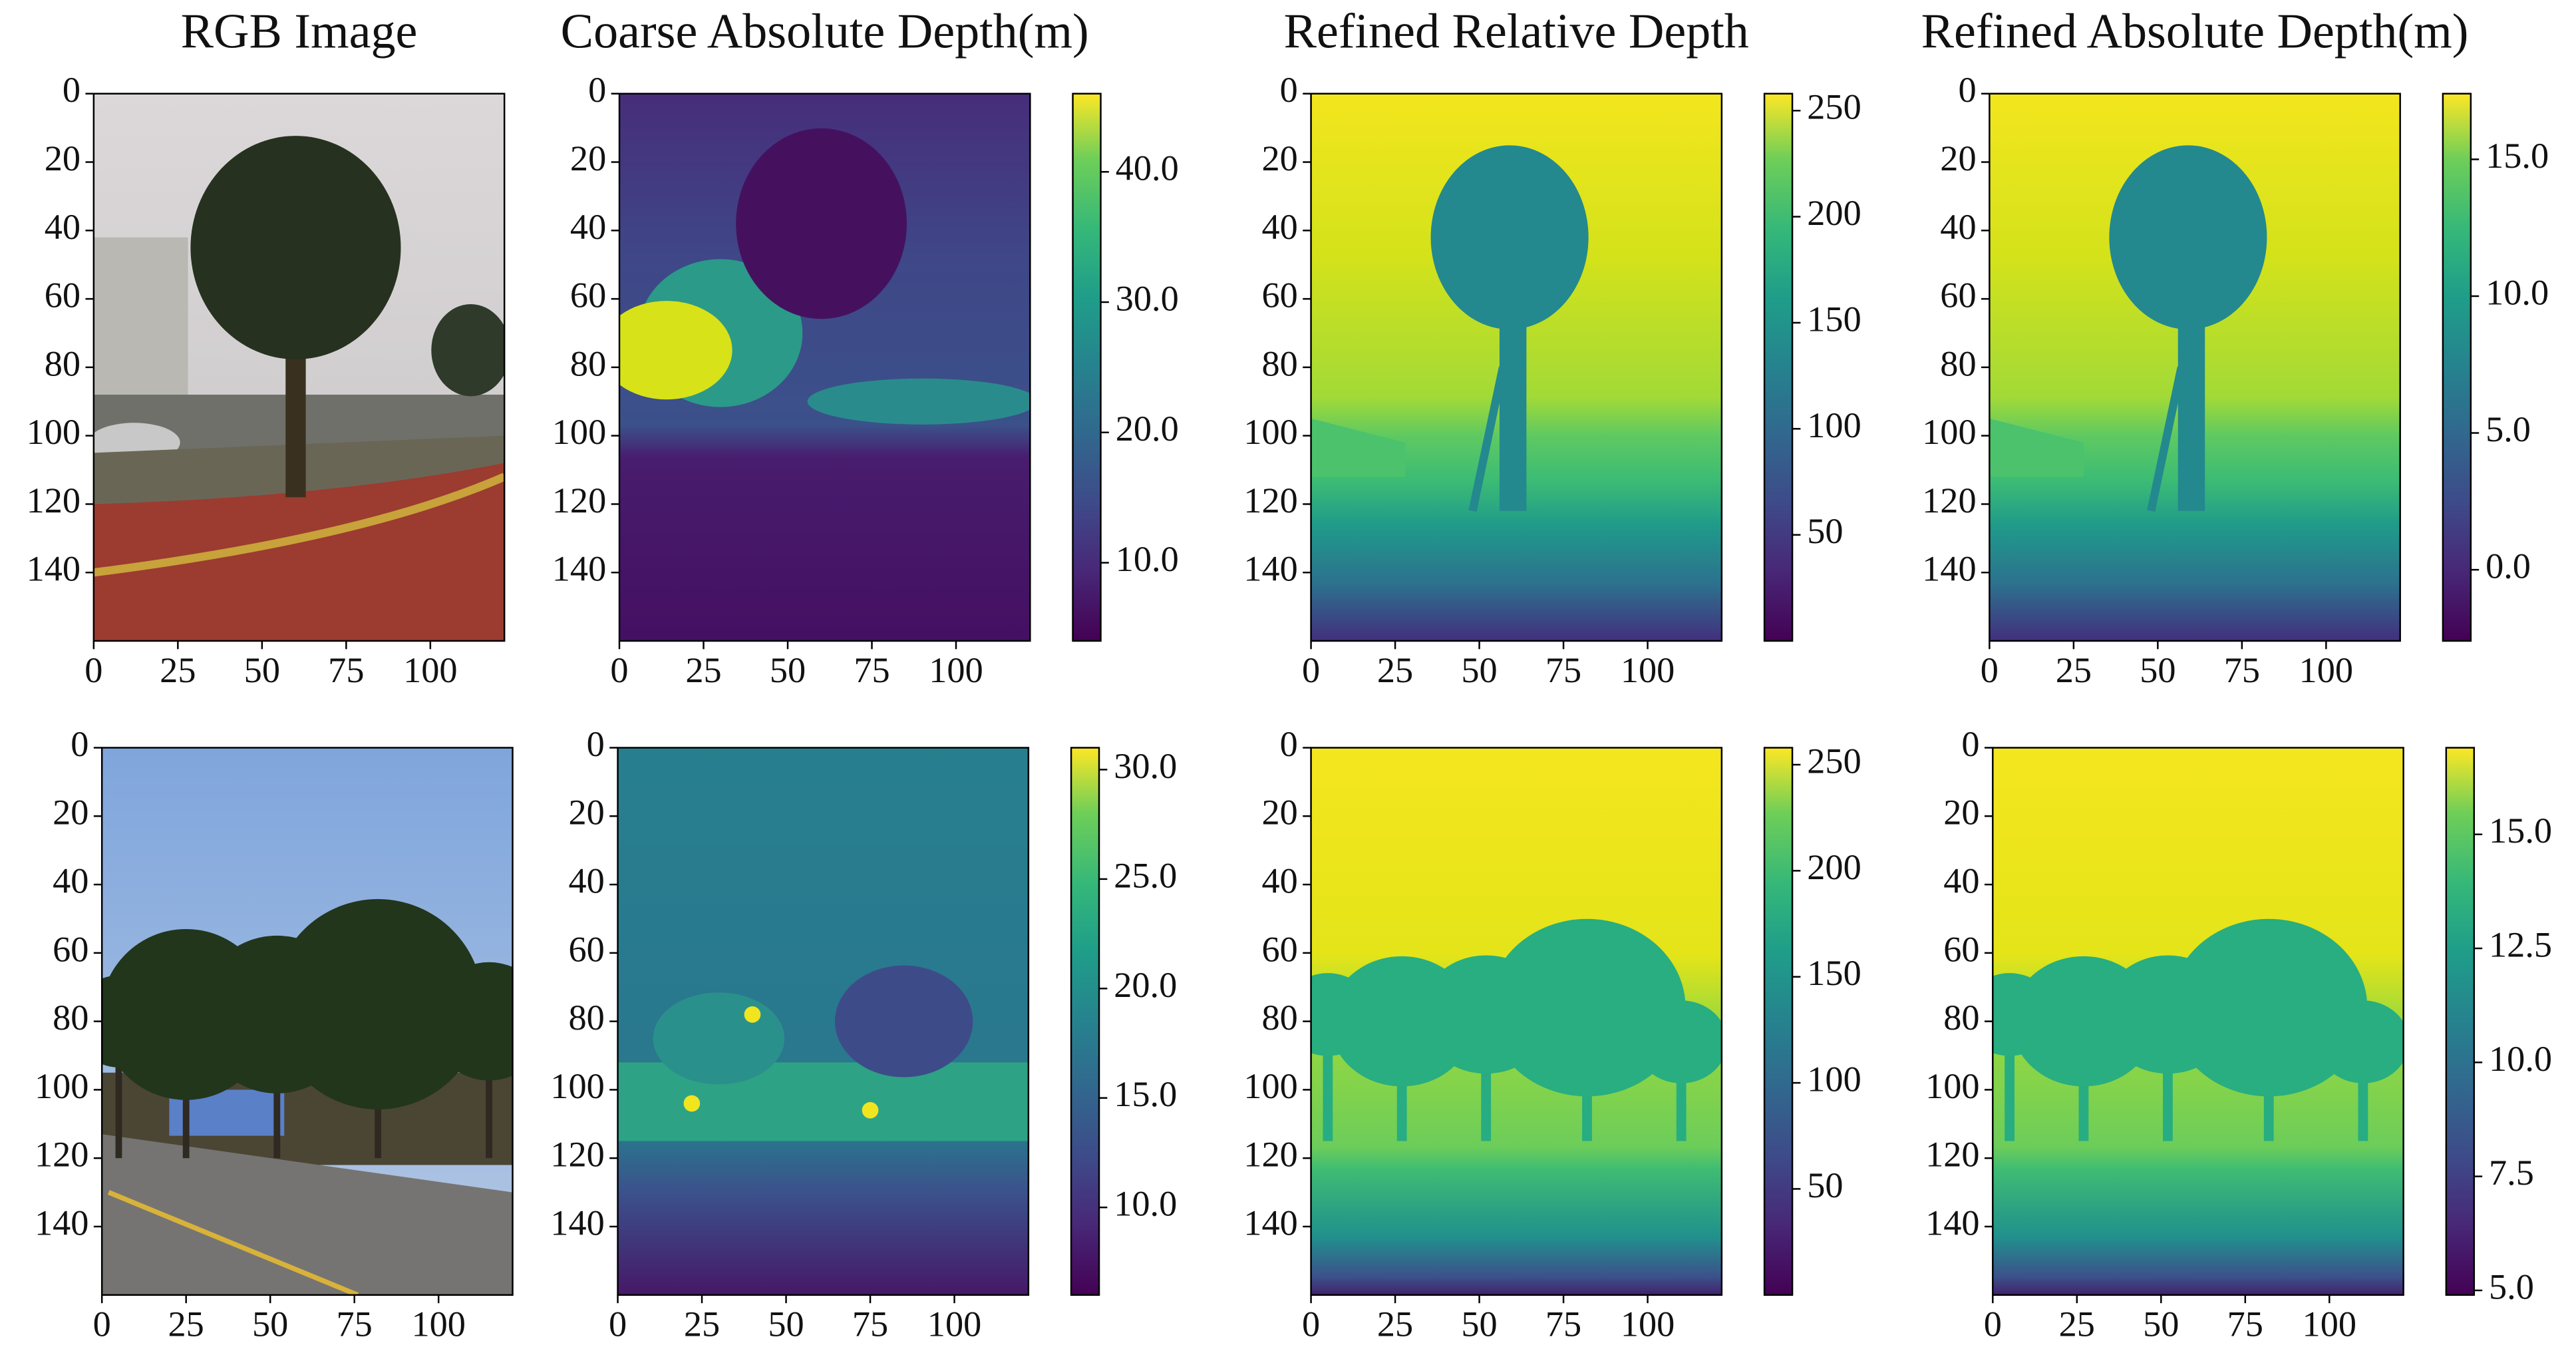 This screenshot has width=2576, height=1363. Describe the element at coordinates (1513, 405) in the screenshot. I see `trunk` at that location.